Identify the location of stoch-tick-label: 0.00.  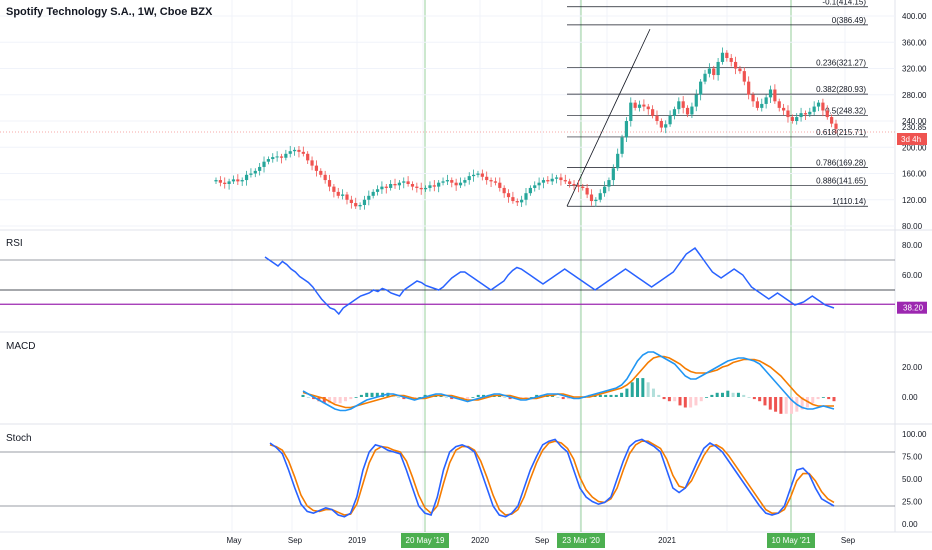
(910, 524).